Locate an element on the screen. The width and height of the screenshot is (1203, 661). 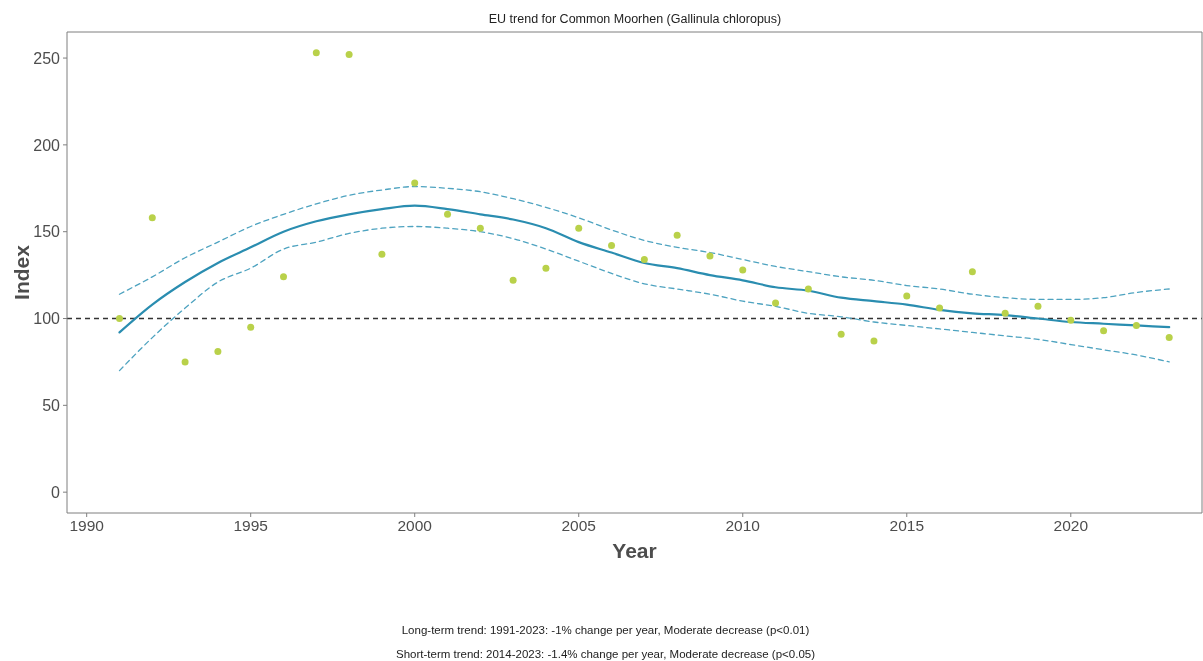
x-tick-label: 2005 is located at coordinates (578, 526).